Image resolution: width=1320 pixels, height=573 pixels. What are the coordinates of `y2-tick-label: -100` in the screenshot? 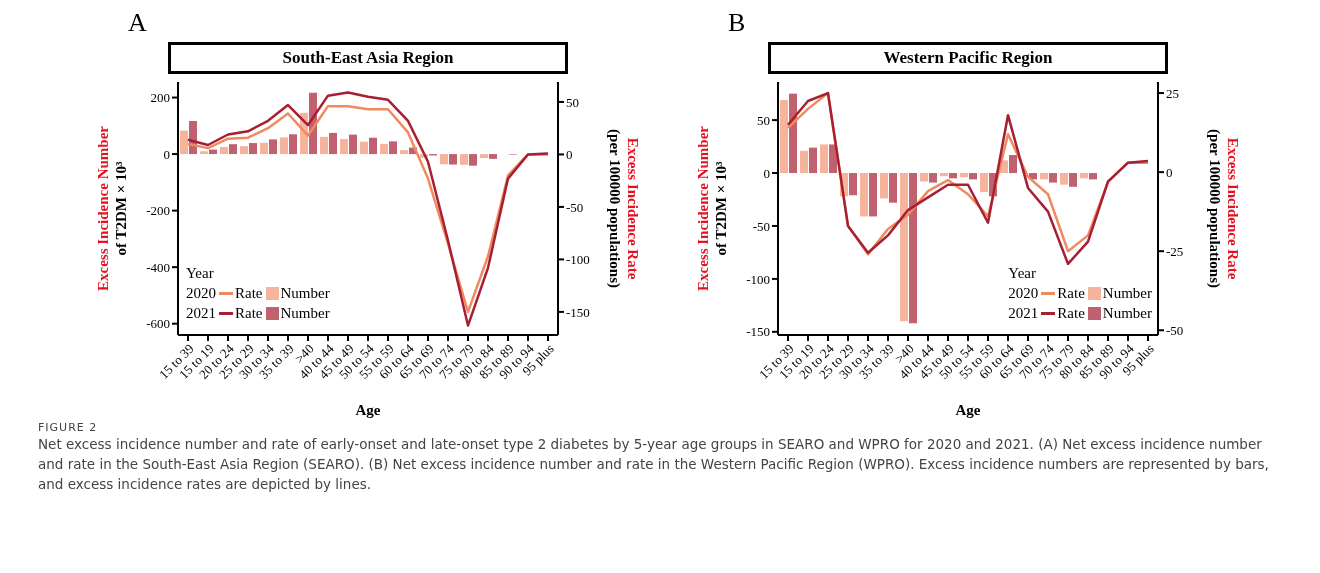 It's located at (578, 260).